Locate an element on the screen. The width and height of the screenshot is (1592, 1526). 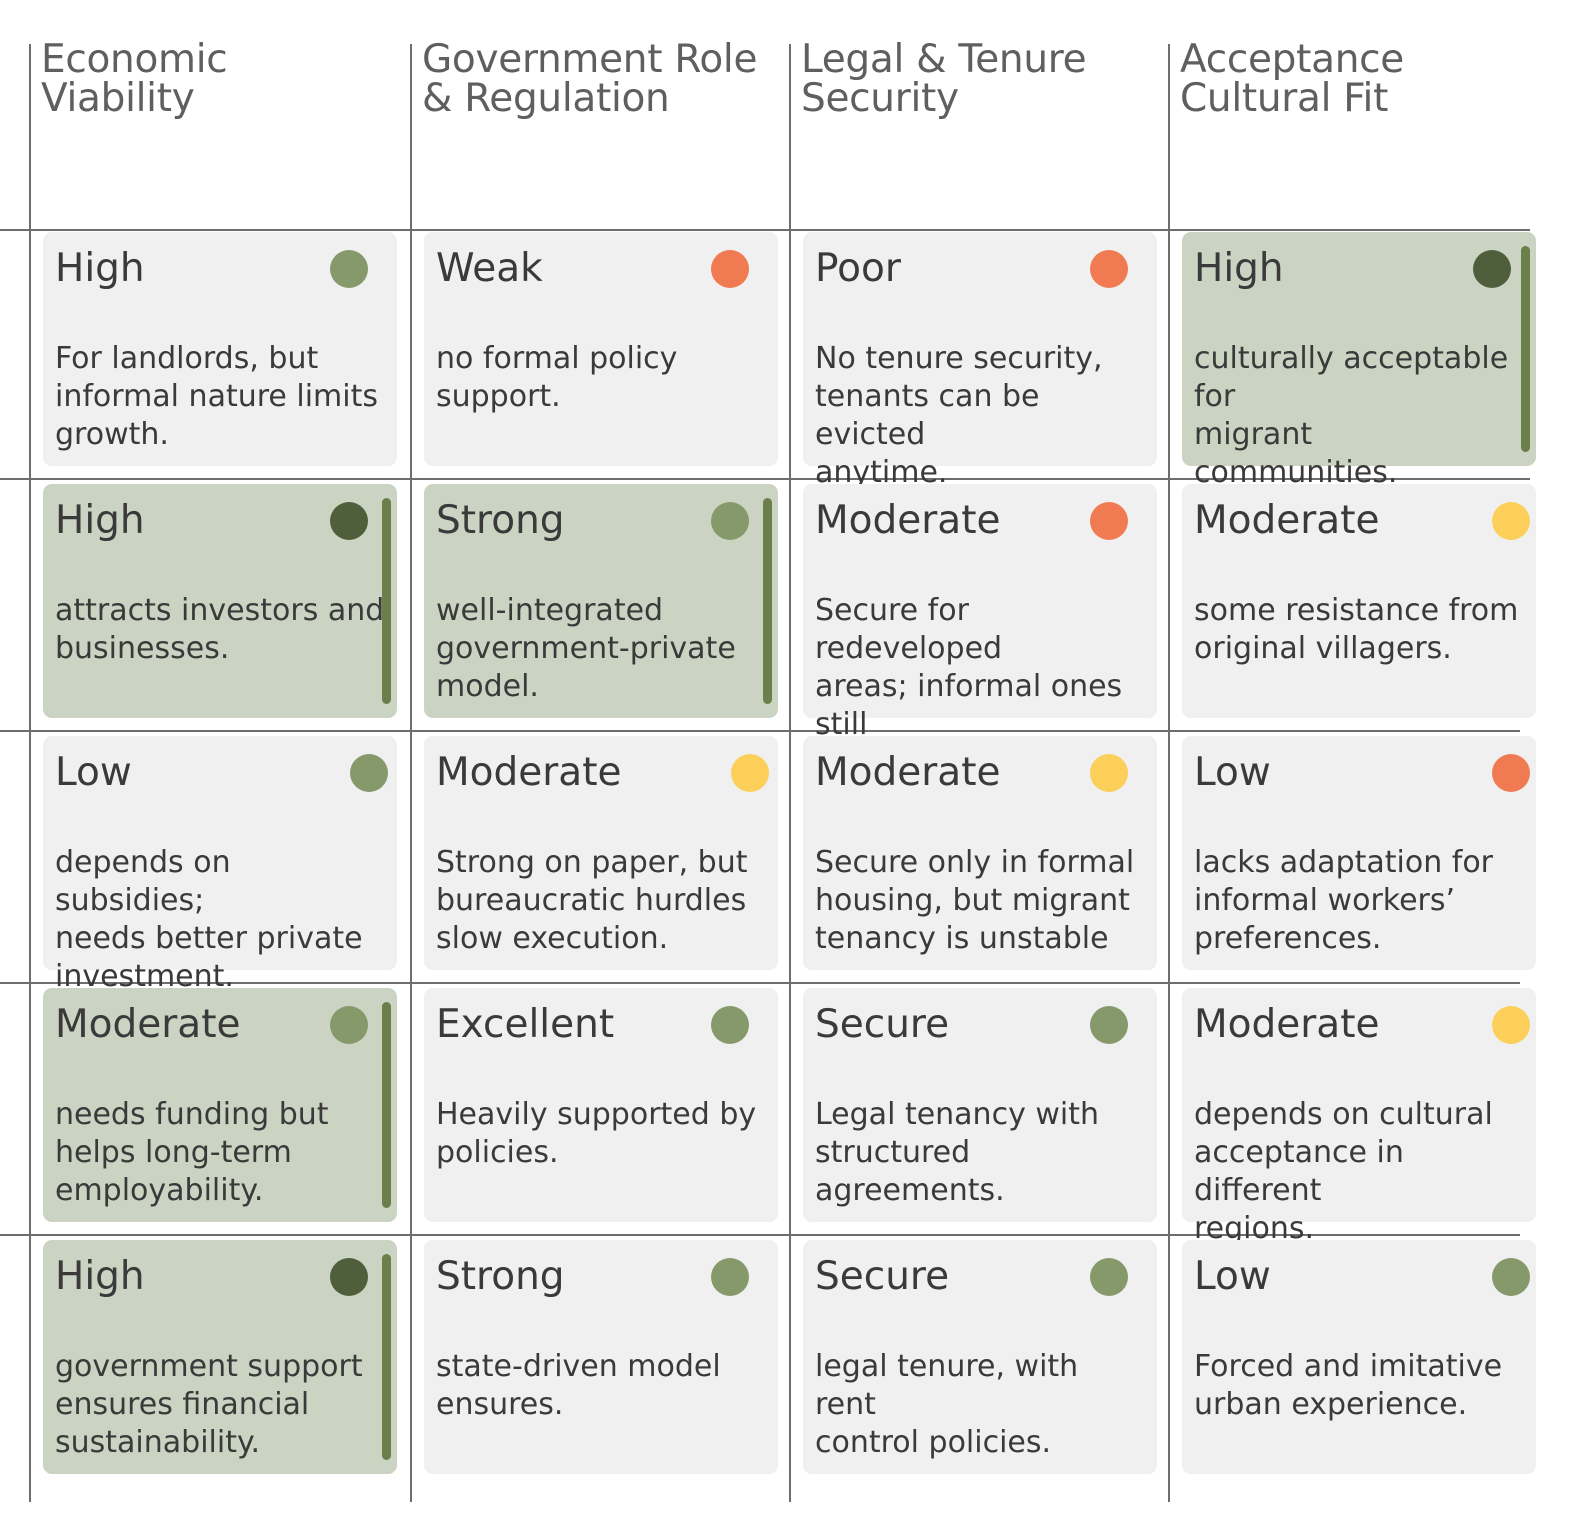
description-text: no formal policy support. is located at coordinates (557, 377).